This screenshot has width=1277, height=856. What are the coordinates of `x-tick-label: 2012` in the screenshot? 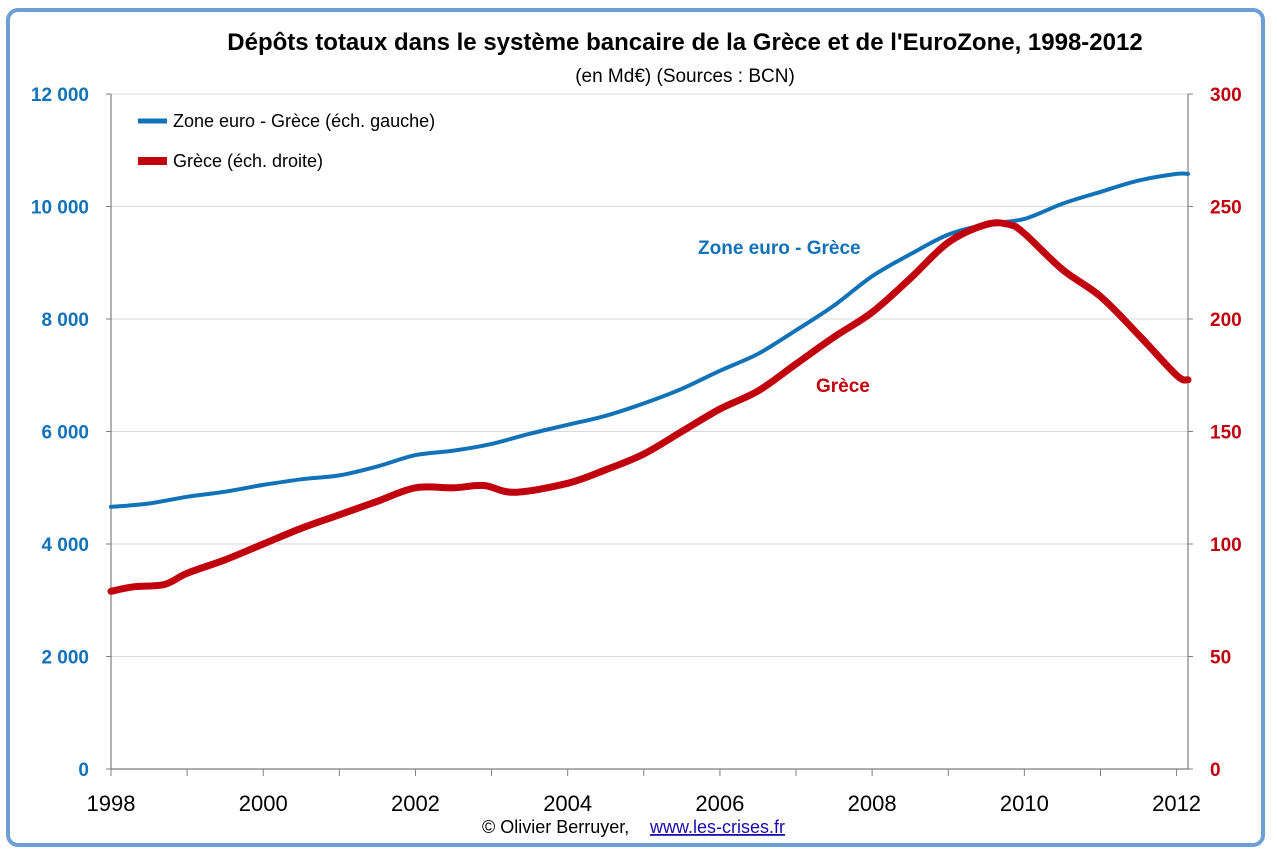 It's located at (1176, 803).